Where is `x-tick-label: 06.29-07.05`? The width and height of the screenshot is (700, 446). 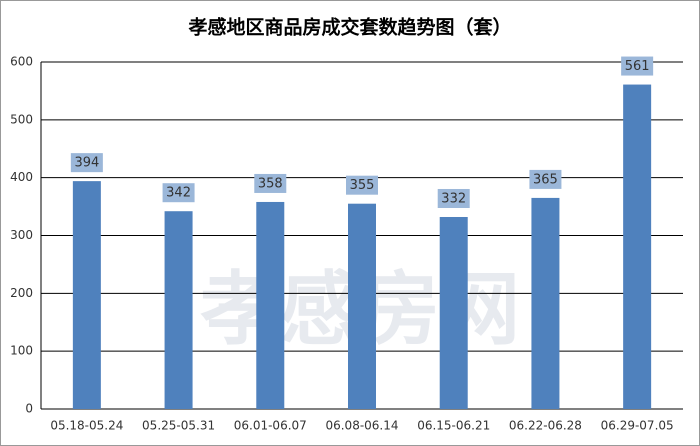 x-tick-label: 06.29-07.05 is located at coordinates (637, 426).